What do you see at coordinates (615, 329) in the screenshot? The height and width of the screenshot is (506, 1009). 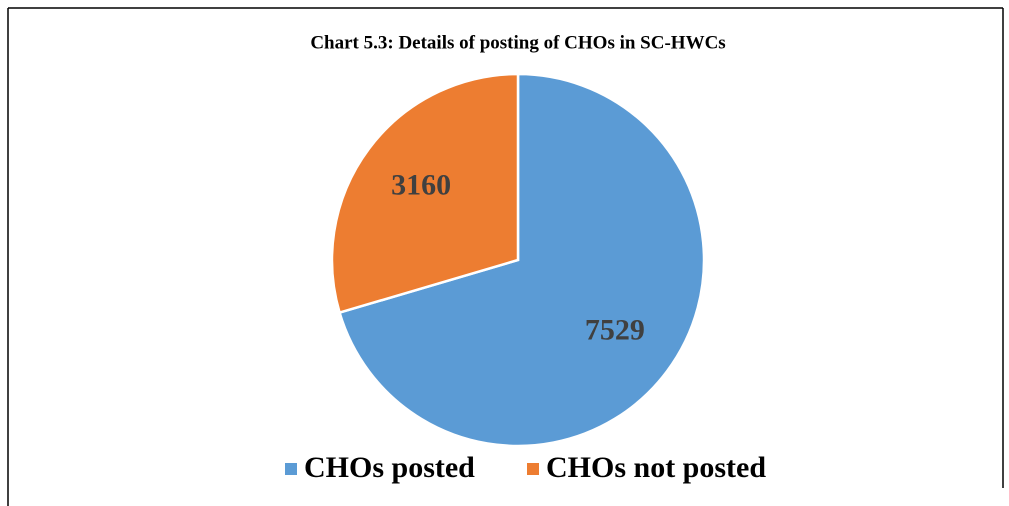 I see `data-label: 7529` at bounding box center [615, 329].